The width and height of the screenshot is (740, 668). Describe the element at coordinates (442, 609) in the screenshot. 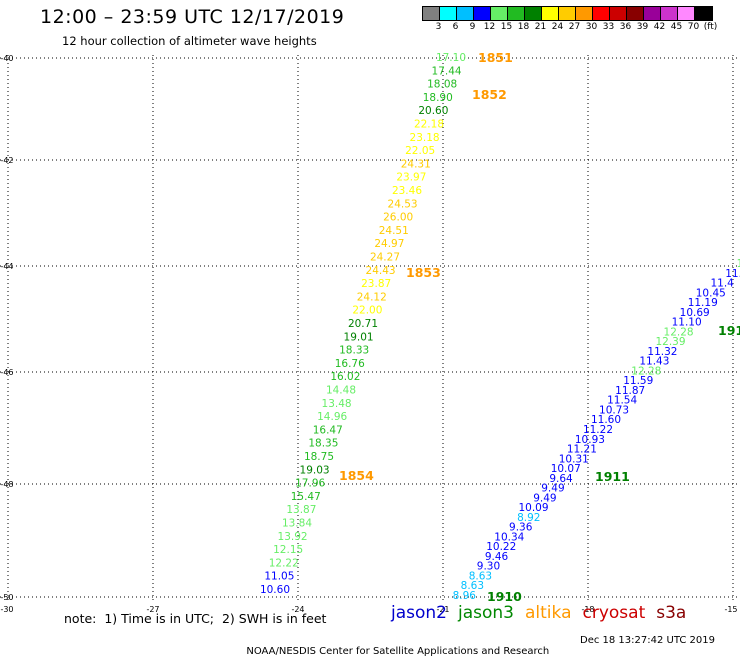

I see `x-axis-label: -21` at that location.